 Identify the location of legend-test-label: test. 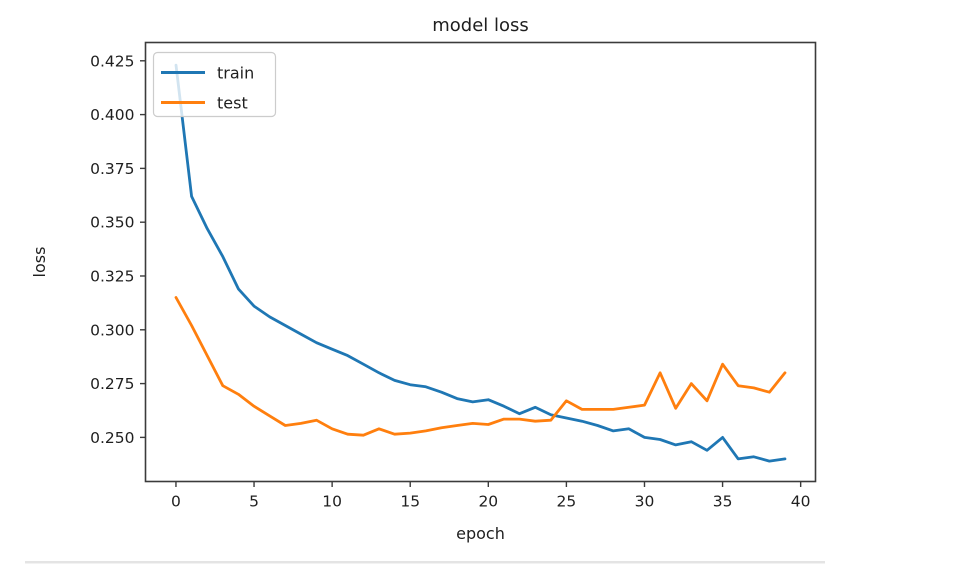
(232, 103).